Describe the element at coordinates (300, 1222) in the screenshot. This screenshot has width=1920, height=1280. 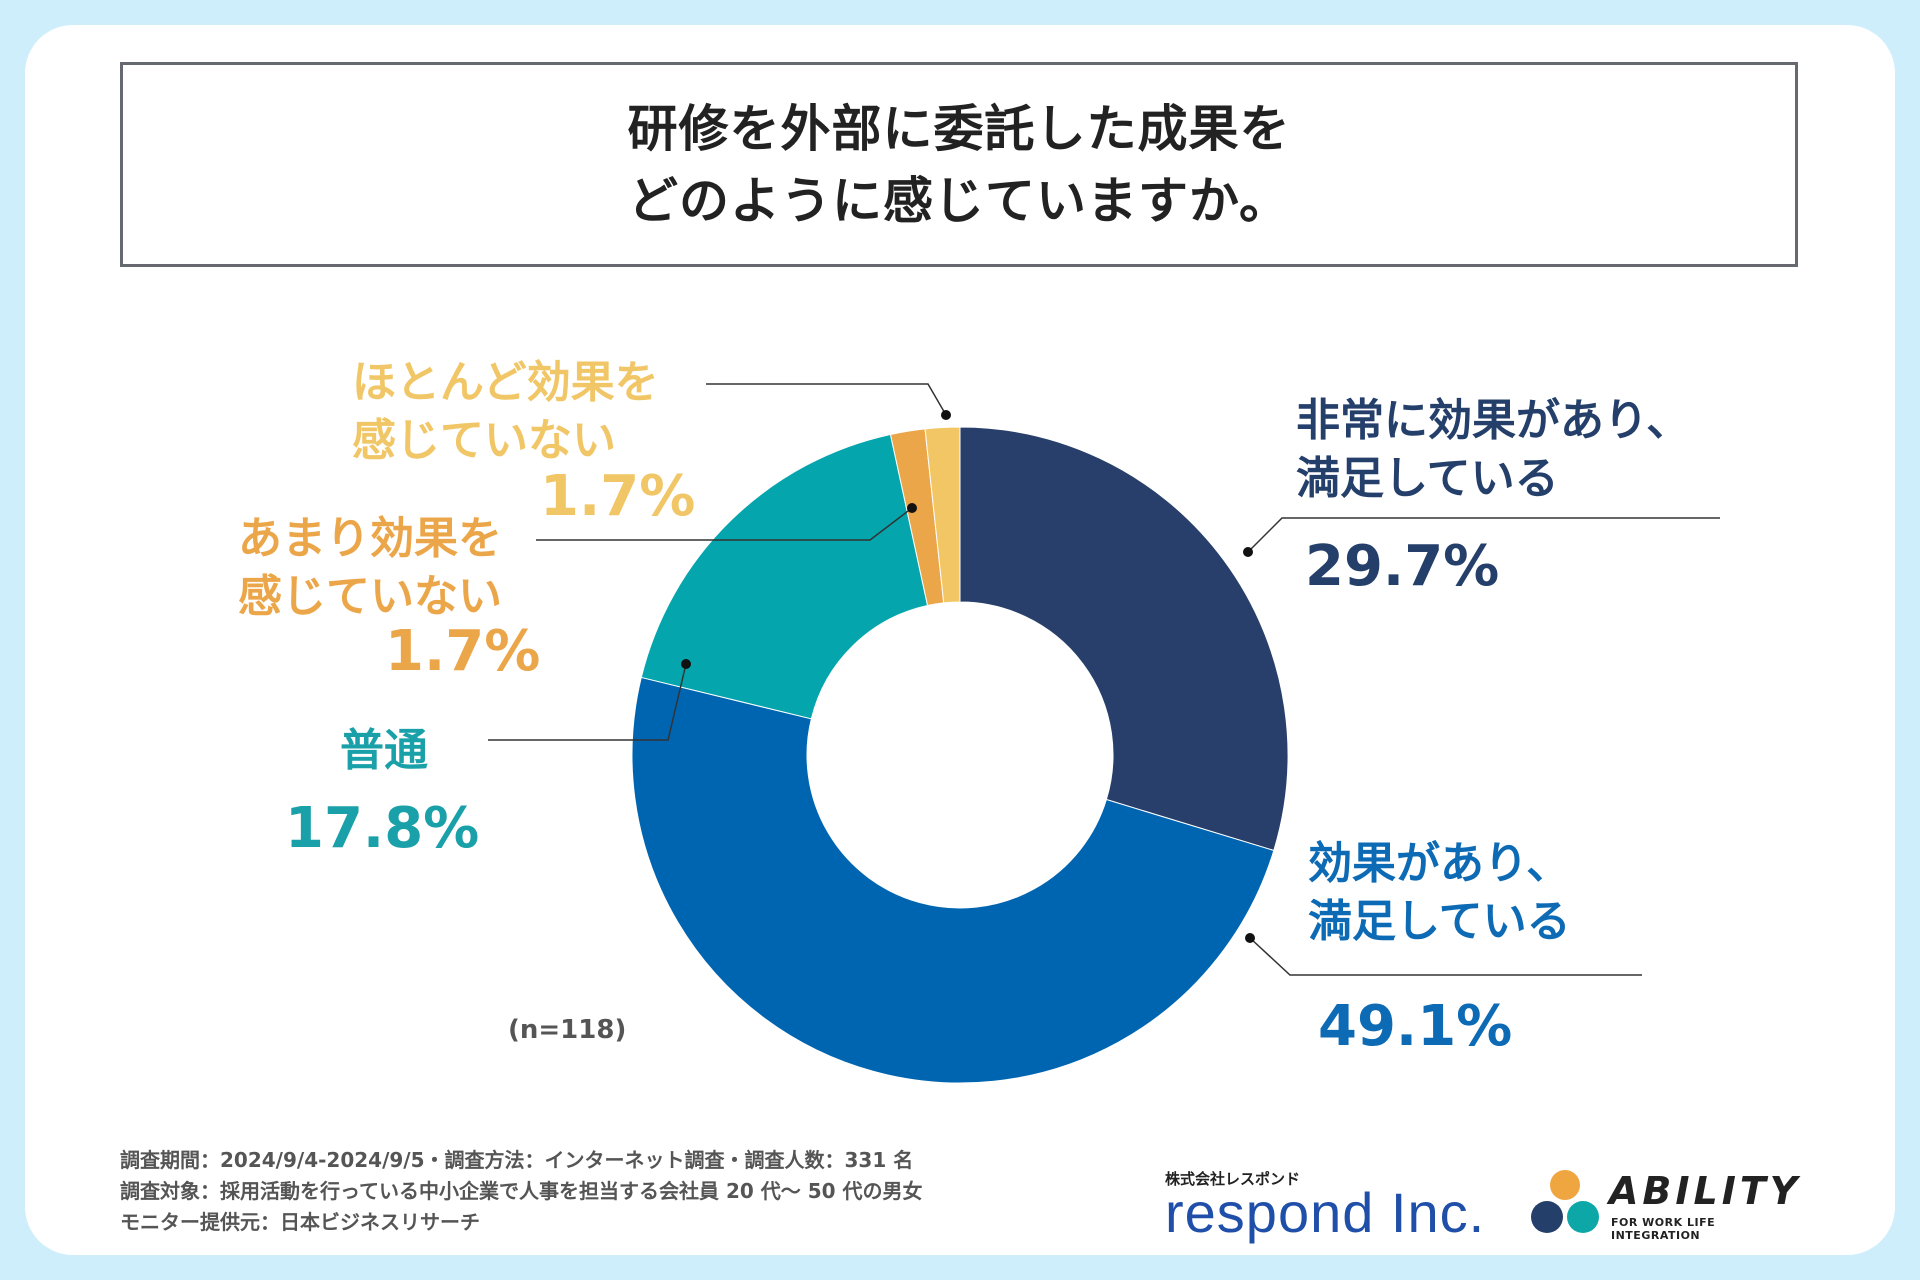
I see `footnote-provider: モニター提供元：日本ビジネスリサーチ` at that location.